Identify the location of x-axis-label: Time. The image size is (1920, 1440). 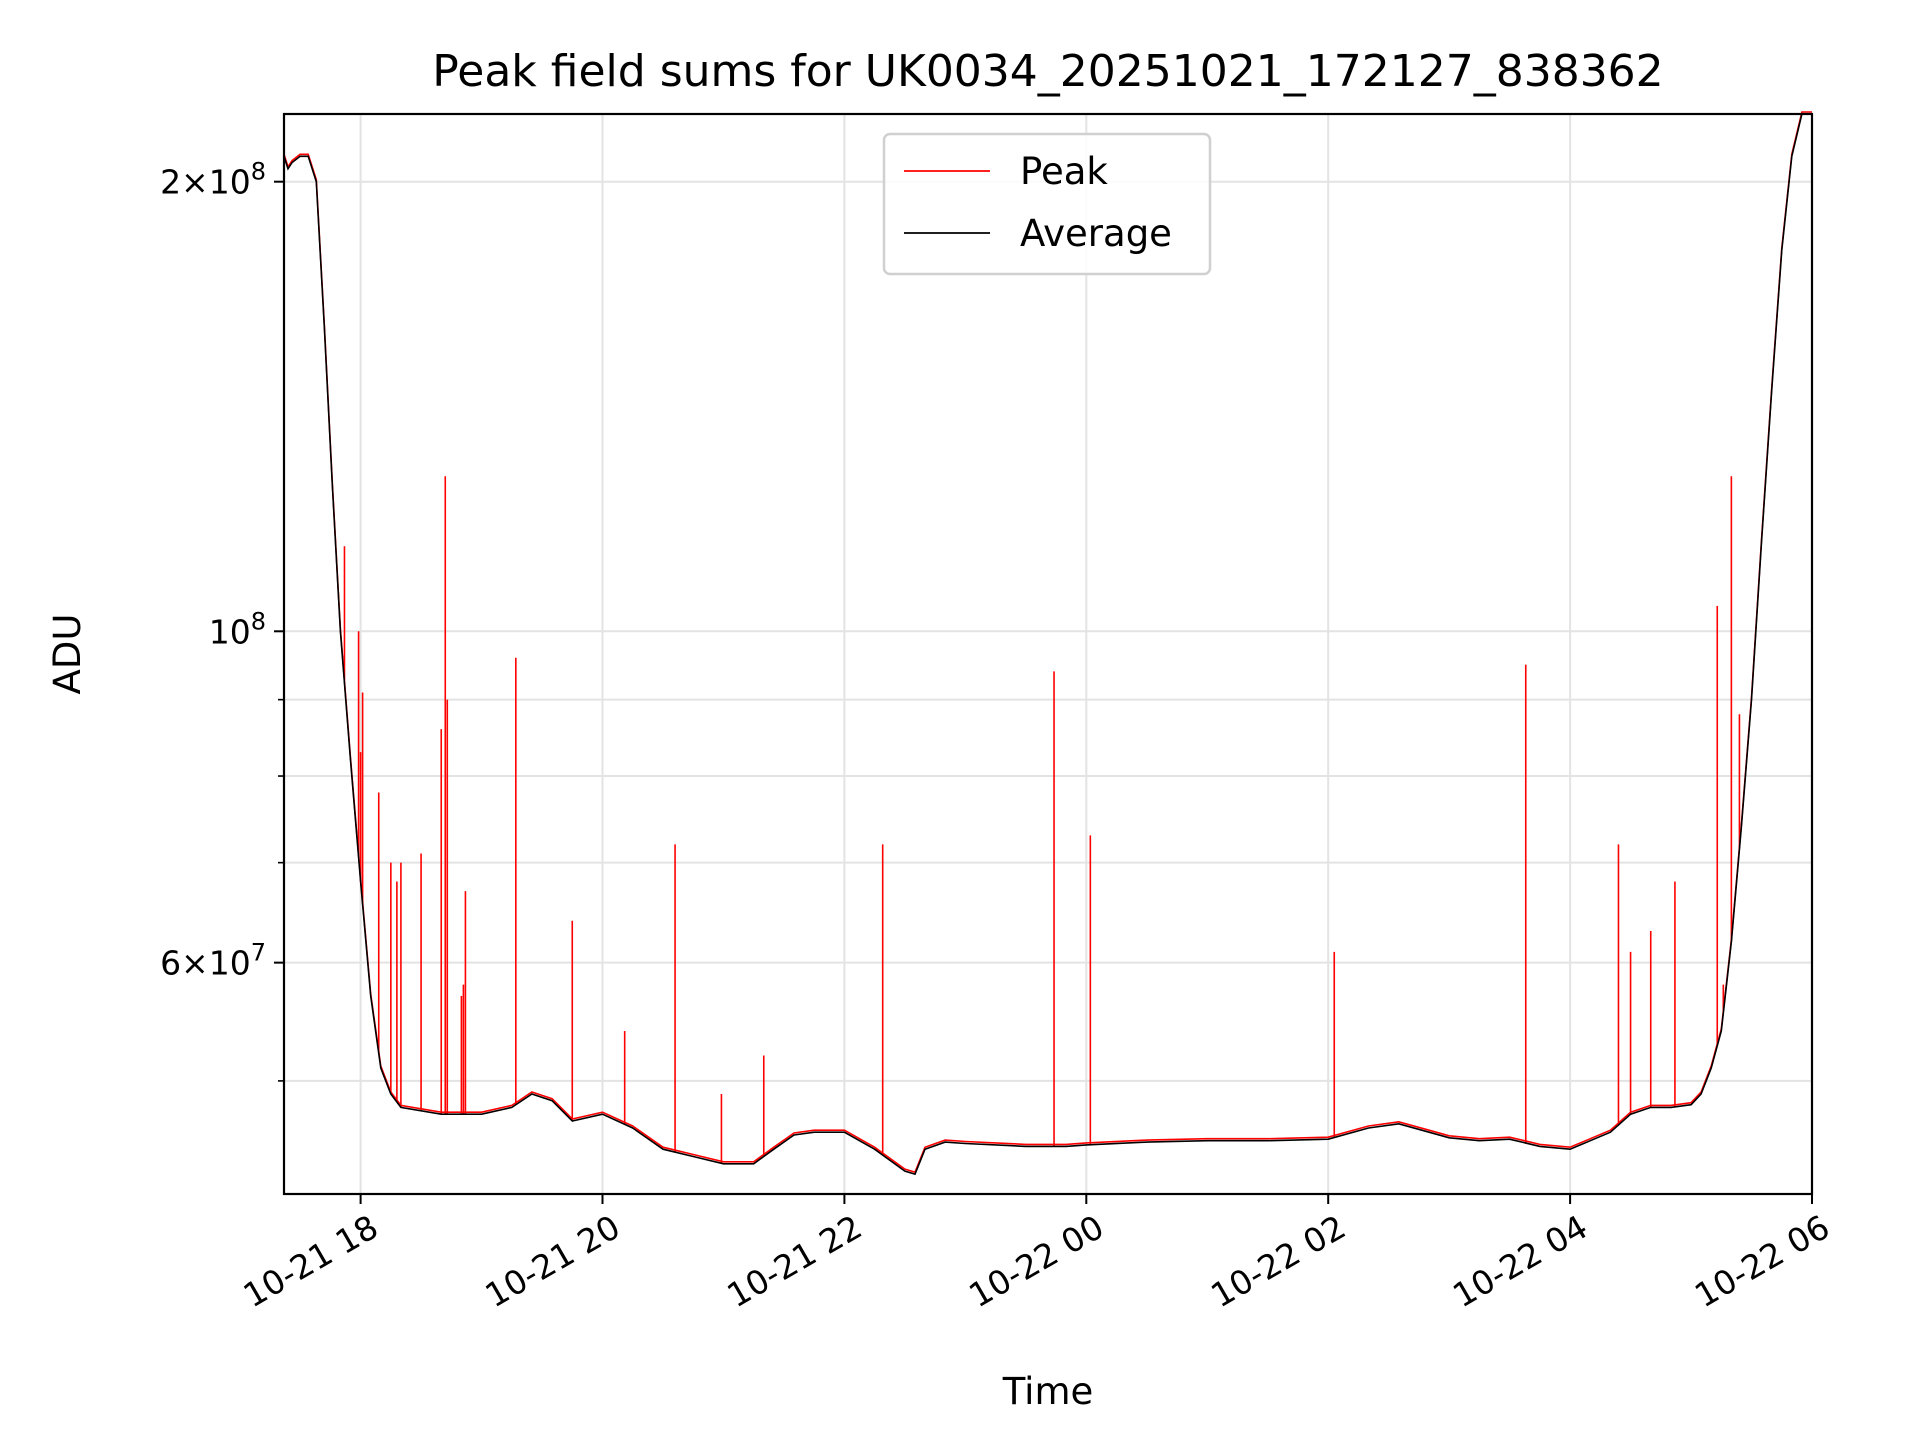
(1048, 1391).